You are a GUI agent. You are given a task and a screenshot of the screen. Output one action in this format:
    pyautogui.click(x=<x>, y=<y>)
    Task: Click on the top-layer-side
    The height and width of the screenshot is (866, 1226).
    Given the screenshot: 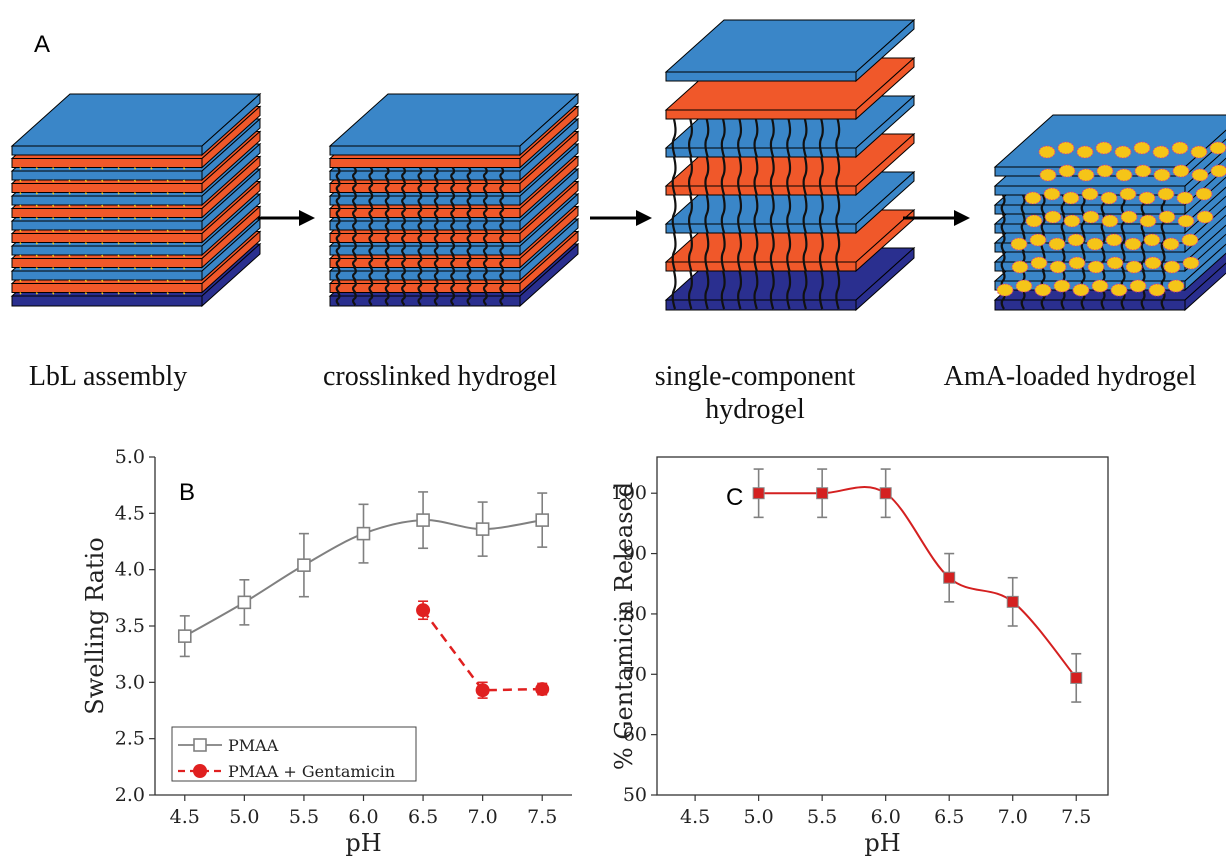 What is the action you would take?
    pyautogui.click(x=885, y=50)
    